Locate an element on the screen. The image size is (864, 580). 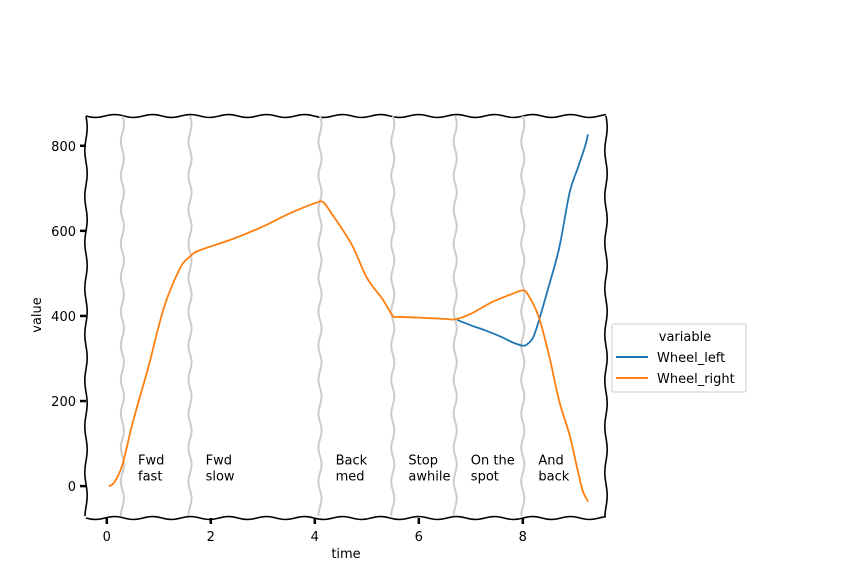
legend-label: Wheel_left is located at coordinates (691, 358).